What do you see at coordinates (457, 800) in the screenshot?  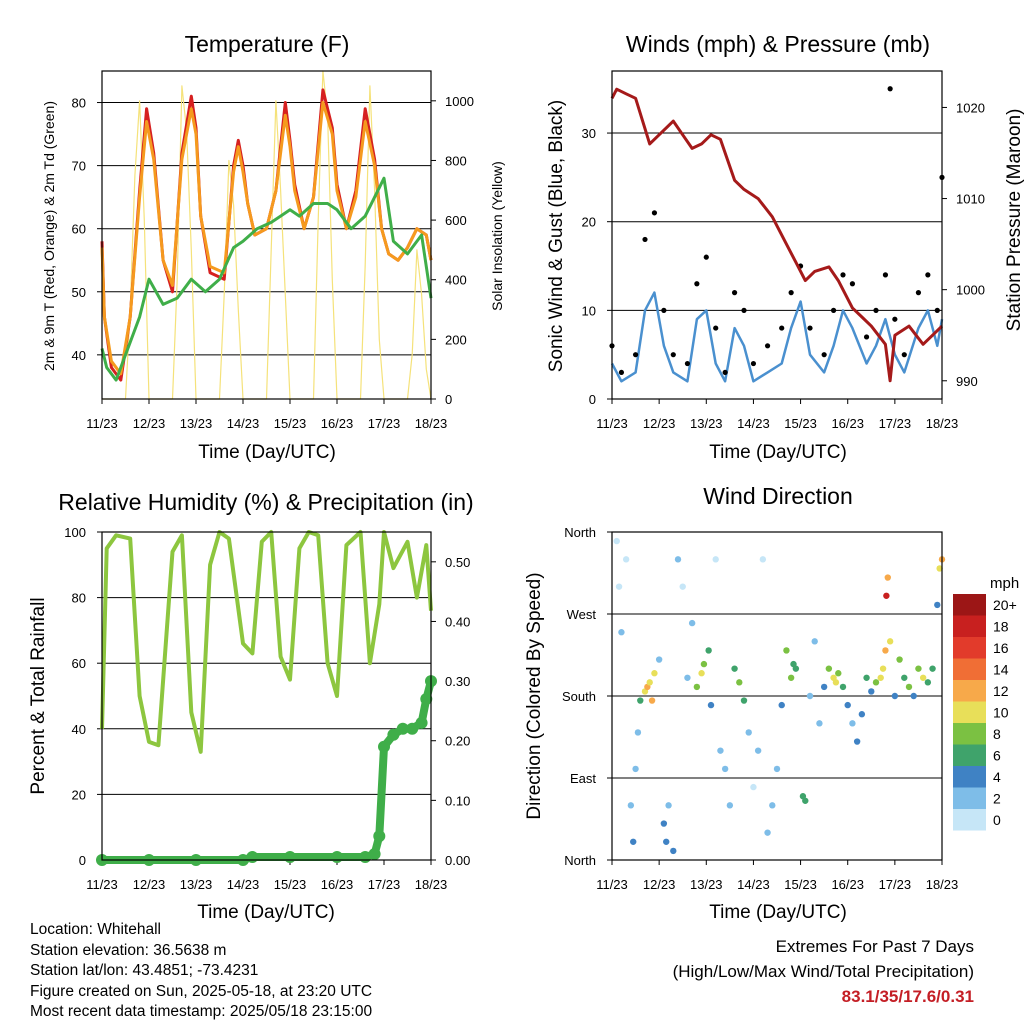 I see `y2-tick-label: 0.10` at bounding box center [457, 800].